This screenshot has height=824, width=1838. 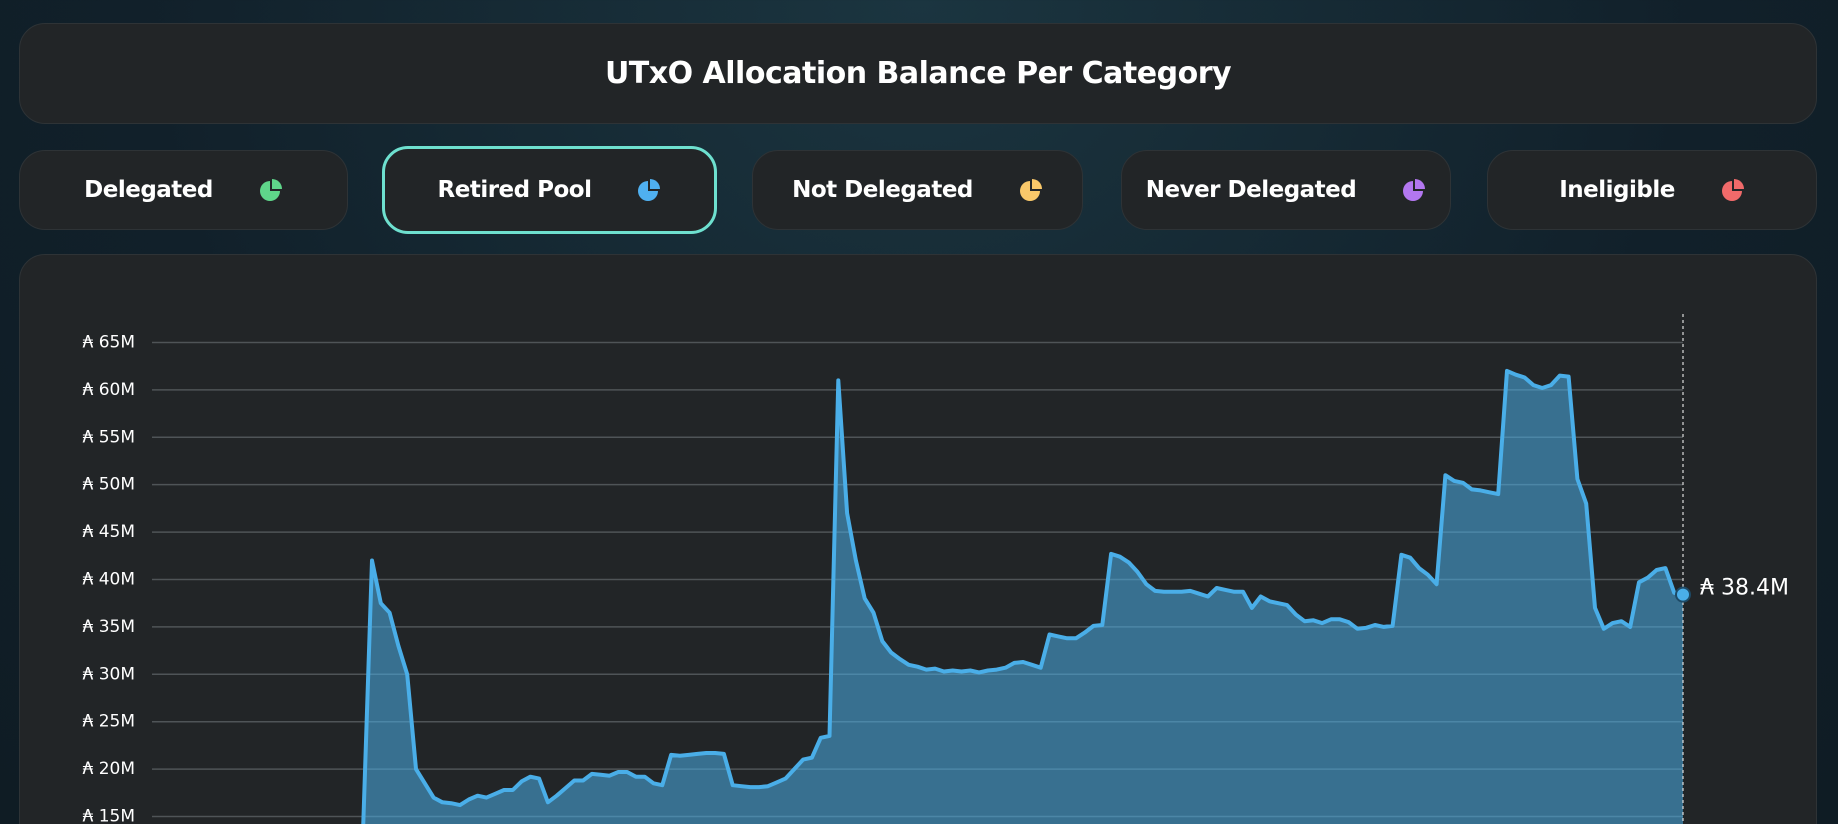 I want to click on end-value-label: ₳ 38.4M, so click(x=1744, y=588).